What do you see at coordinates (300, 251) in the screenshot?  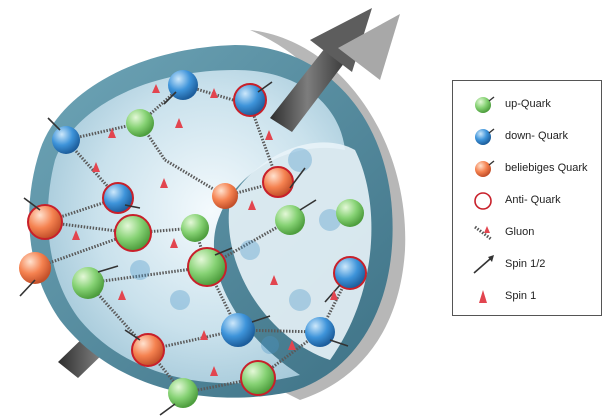 I see `inner-cavity` at bounding box center [300, 251].